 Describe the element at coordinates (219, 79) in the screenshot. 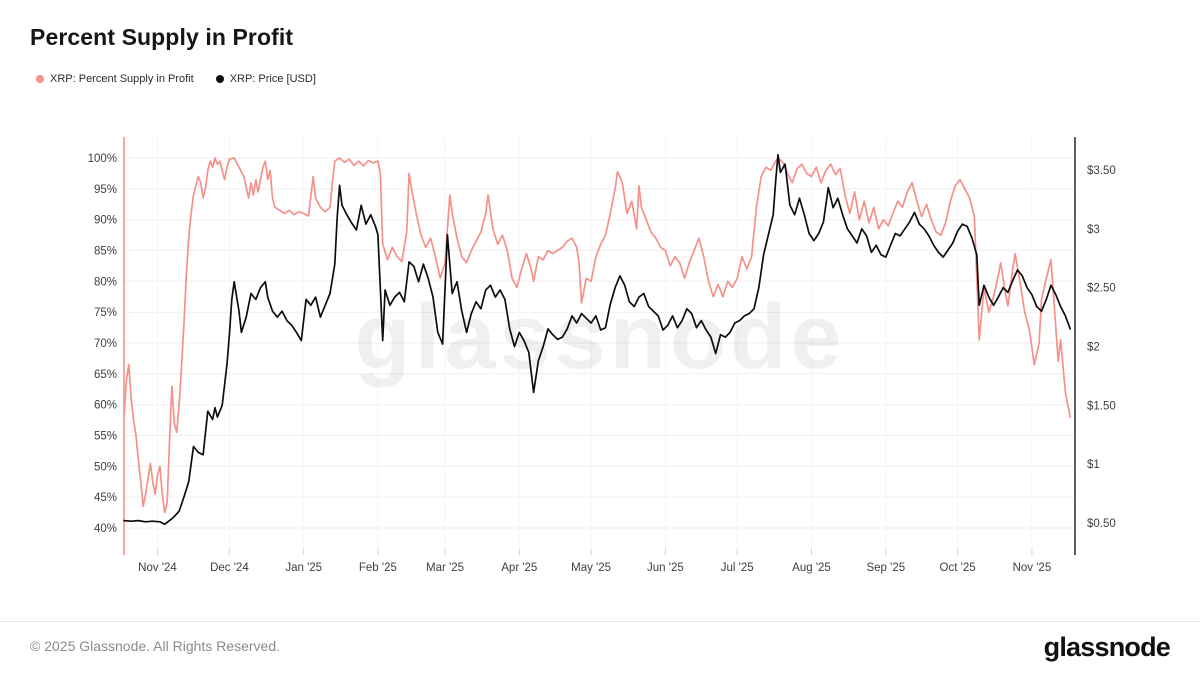

I see `legend-dot-price-icon` at that location.